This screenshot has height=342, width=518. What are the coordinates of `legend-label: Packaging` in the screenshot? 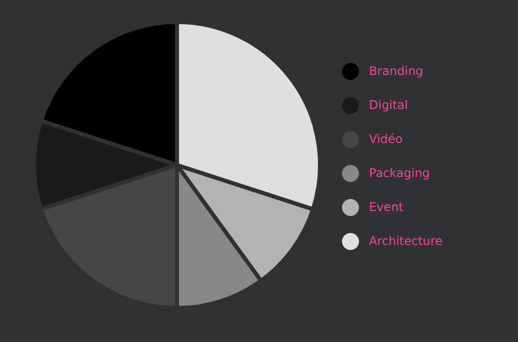 It's located at (399, 173).